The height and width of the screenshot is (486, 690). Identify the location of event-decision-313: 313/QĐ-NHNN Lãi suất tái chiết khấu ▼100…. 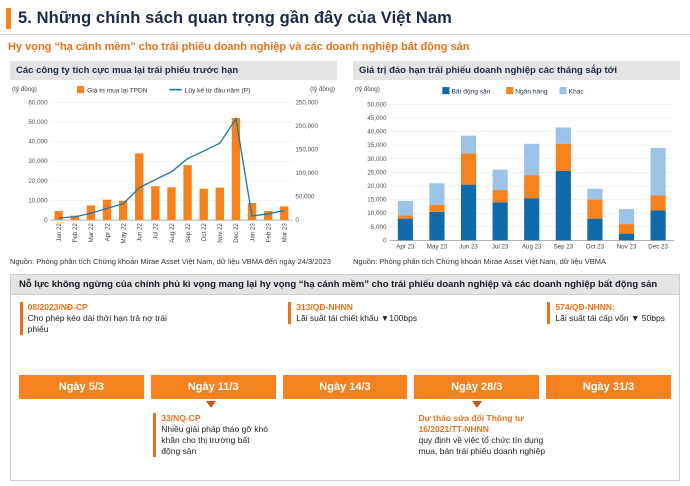
(361, 312).